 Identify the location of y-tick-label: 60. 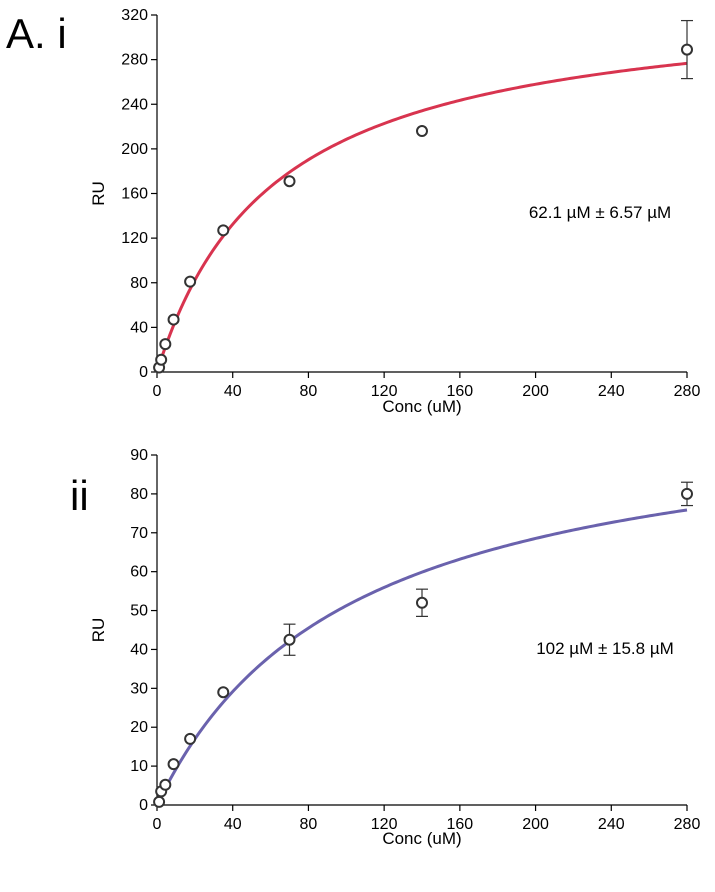
(139, 572).